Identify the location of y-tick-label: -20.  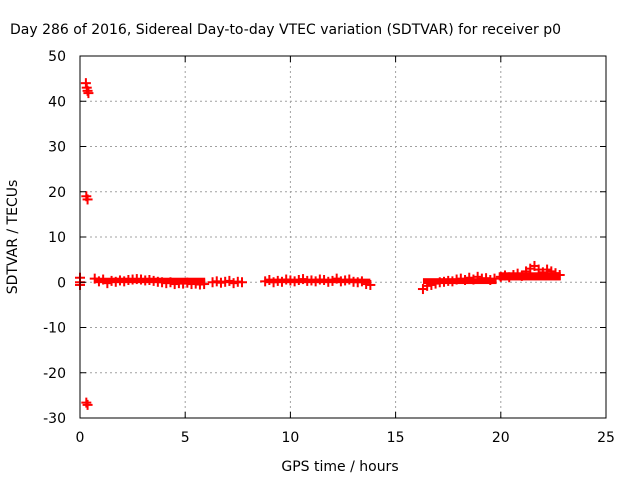
(54, 374).